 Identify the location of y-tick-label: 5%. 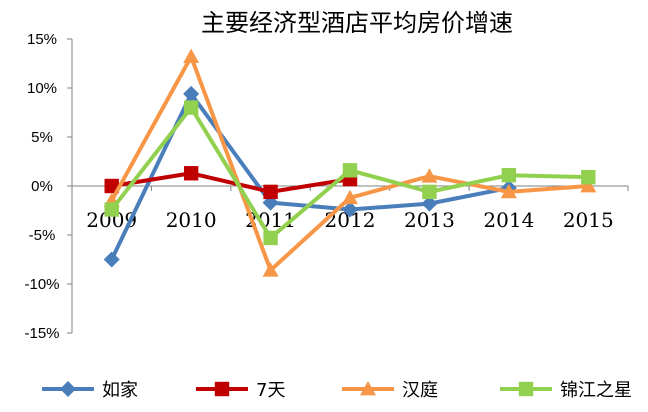
(42, 137).